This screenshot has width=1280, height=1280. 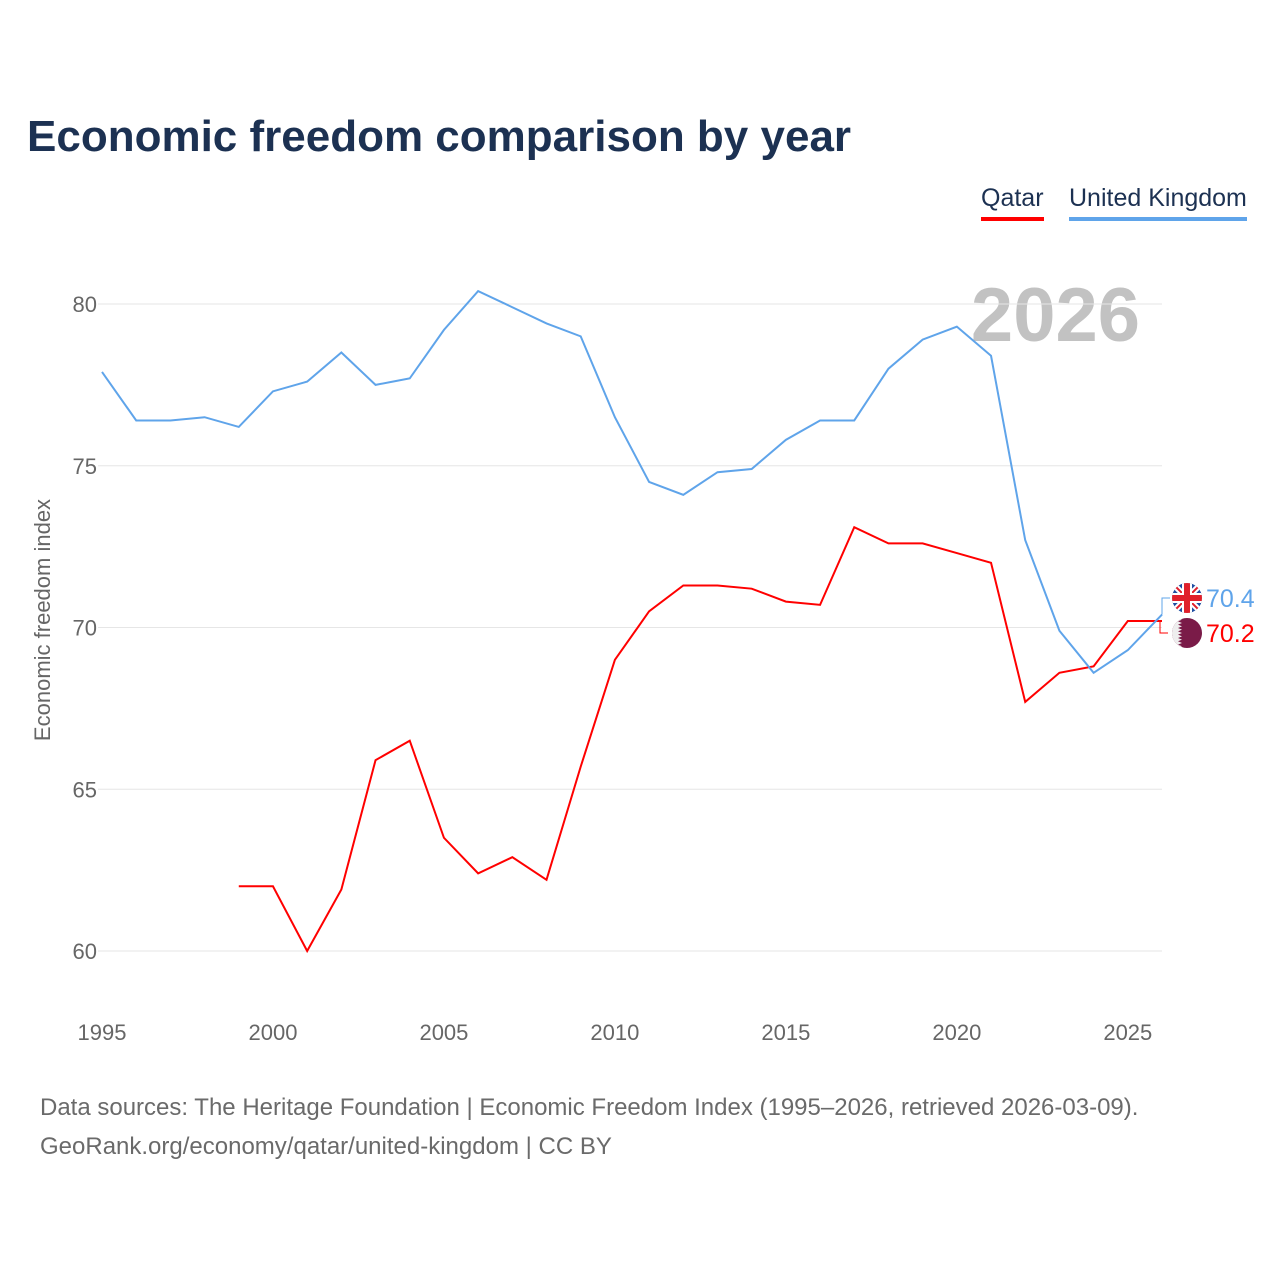 What do you see at coordinates (85, 951) in the screenshot?
I see `y-tick-label: 60` at bounding box center [85, 951].